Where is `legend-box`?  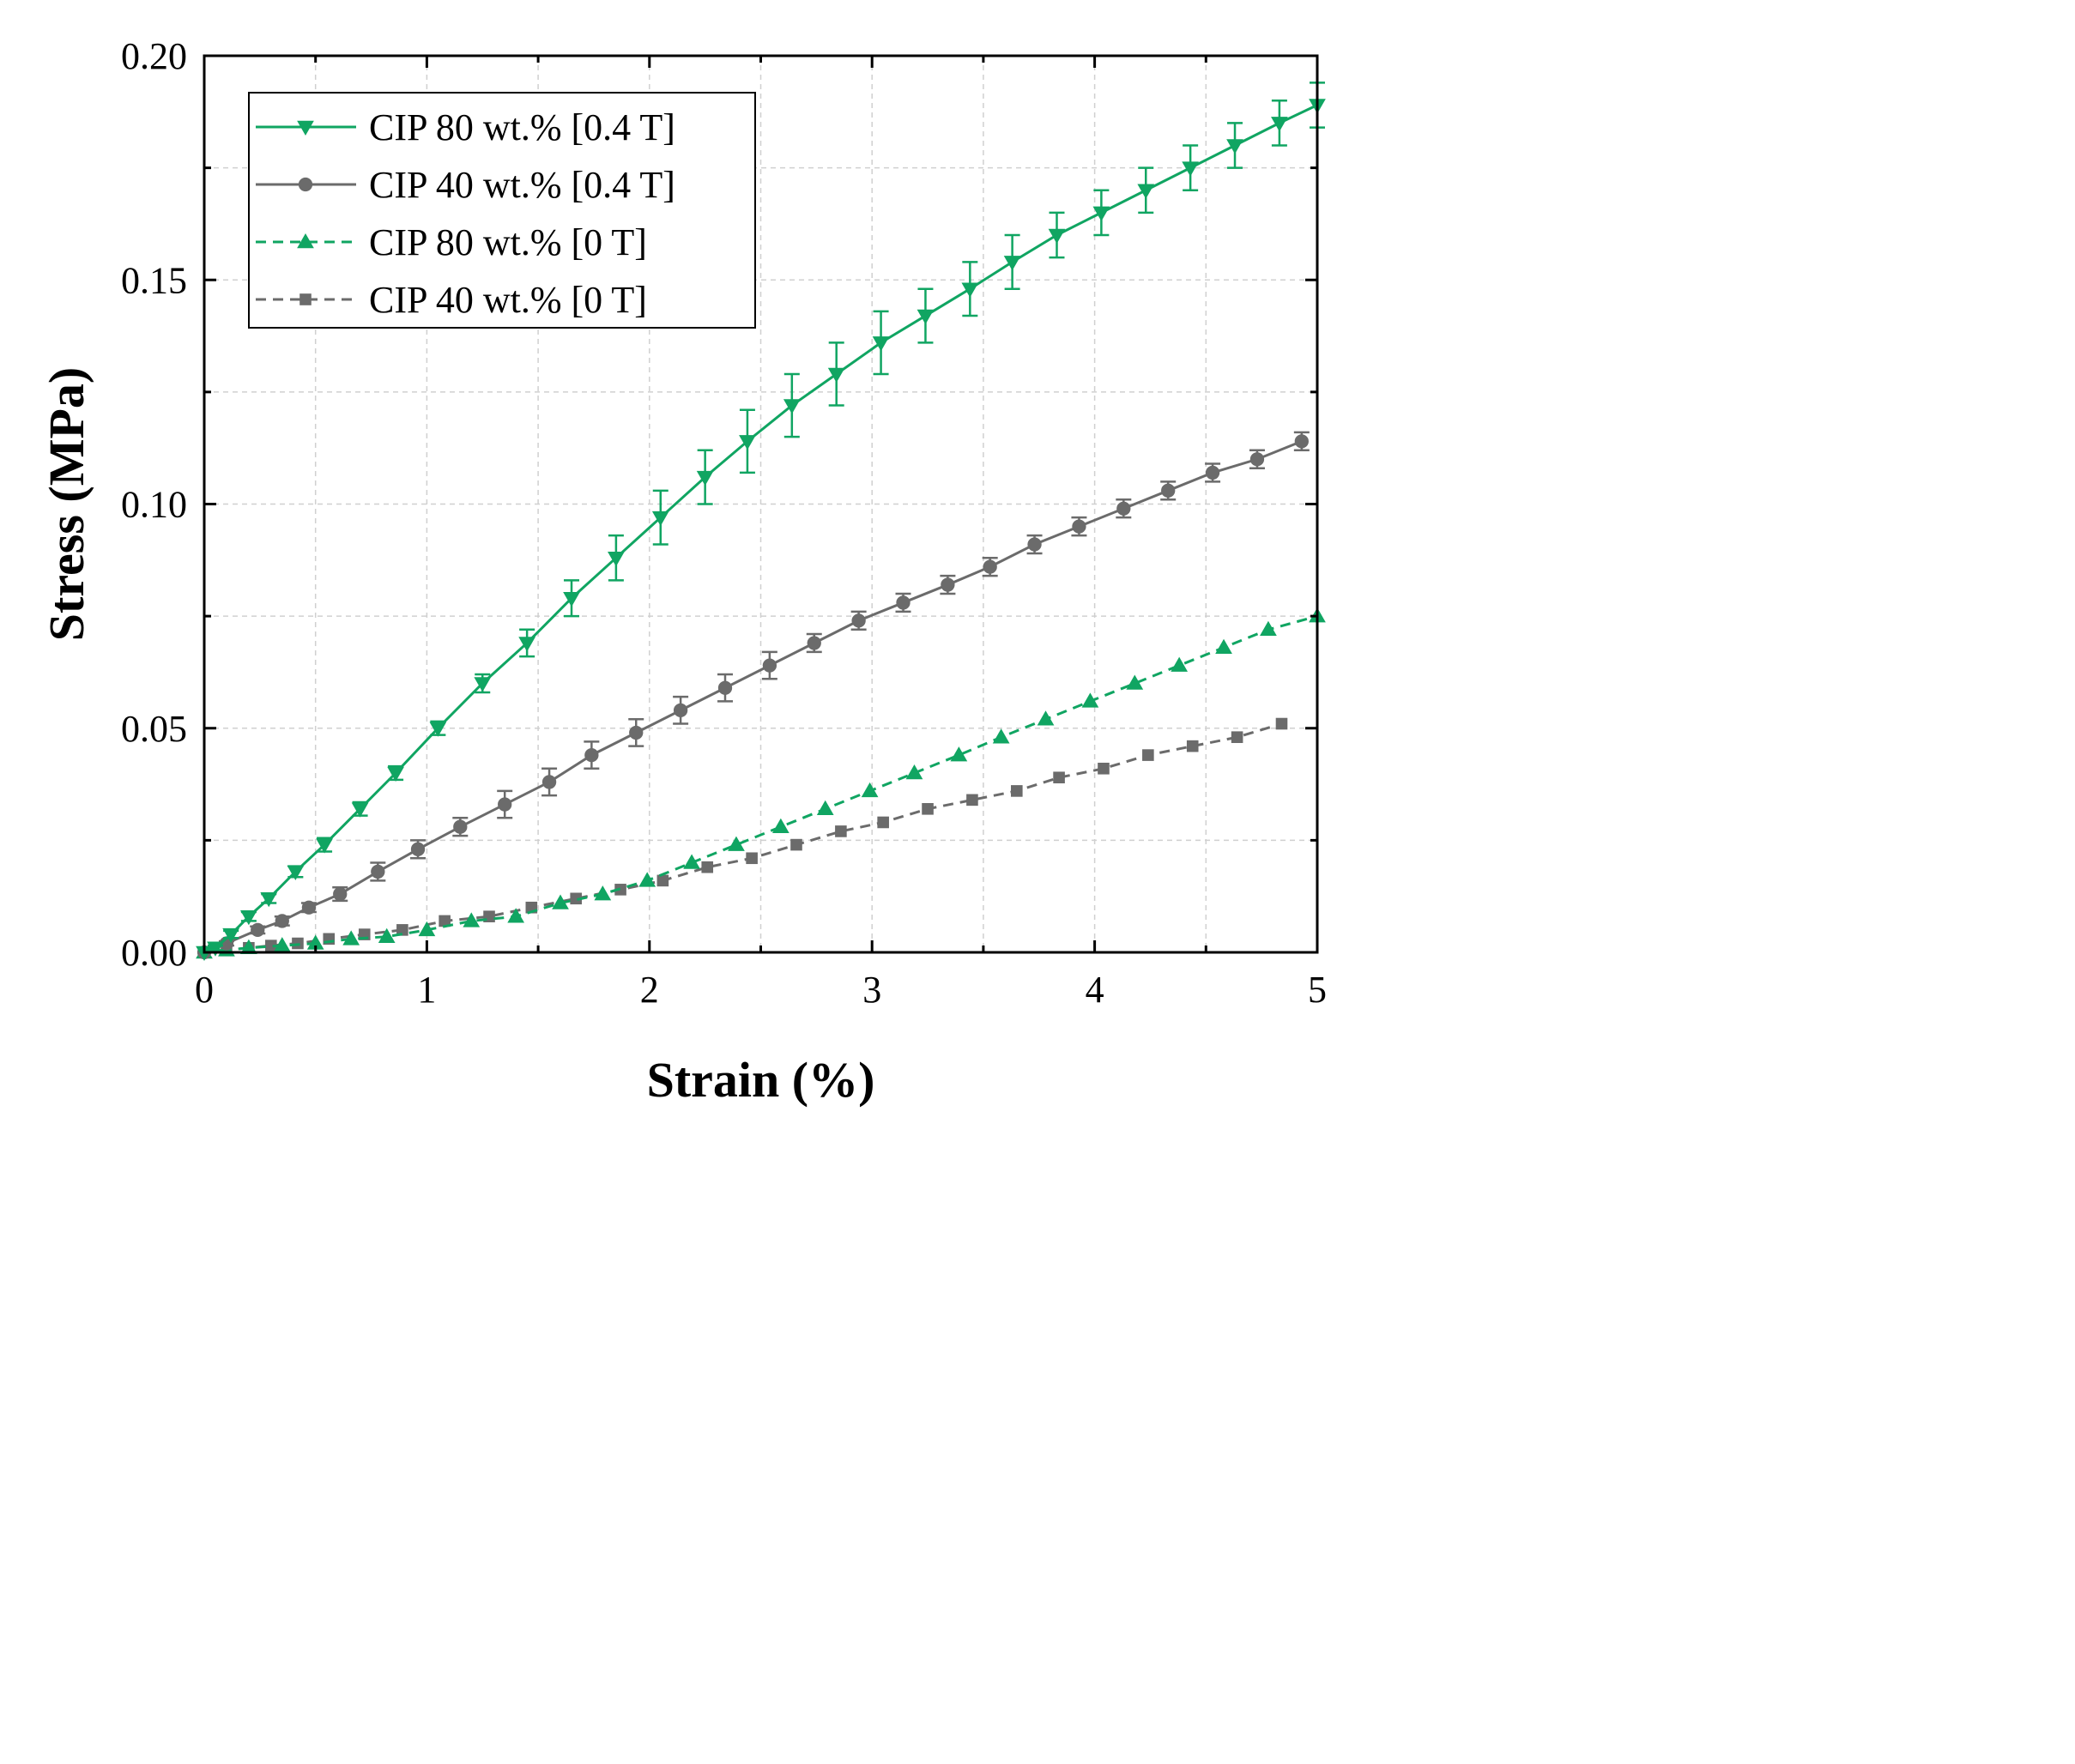
legend-box is located at coordinates (502, 211).